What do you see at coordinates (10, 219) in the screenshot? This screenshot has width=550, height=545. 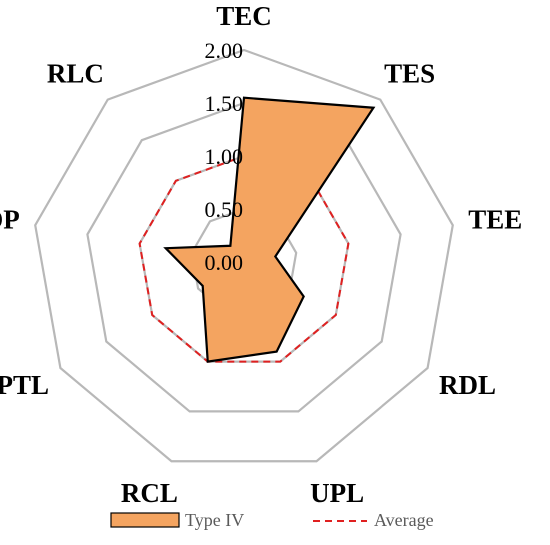 I see `category-label-top: TOP` at bounding box center [10, 219].